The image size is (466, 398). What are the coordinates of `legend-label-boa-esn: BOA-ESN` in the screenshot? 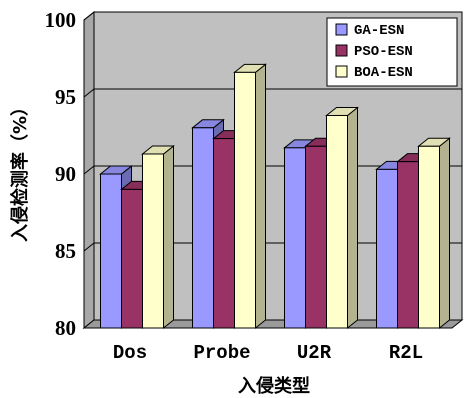 It's located at (383, 73).